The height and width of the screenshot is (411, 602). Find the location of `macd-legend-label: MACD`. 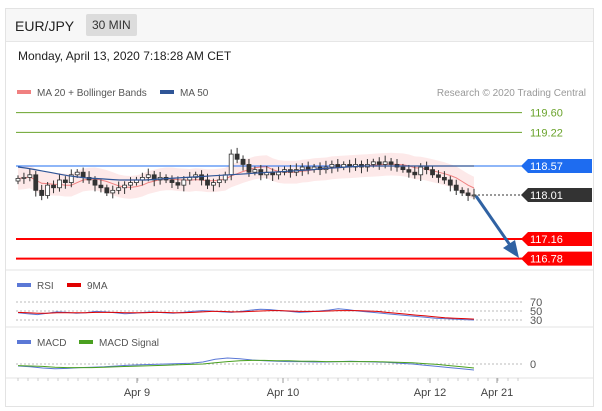

macd-legend-label: MACD is located at coordinates (51, 343).